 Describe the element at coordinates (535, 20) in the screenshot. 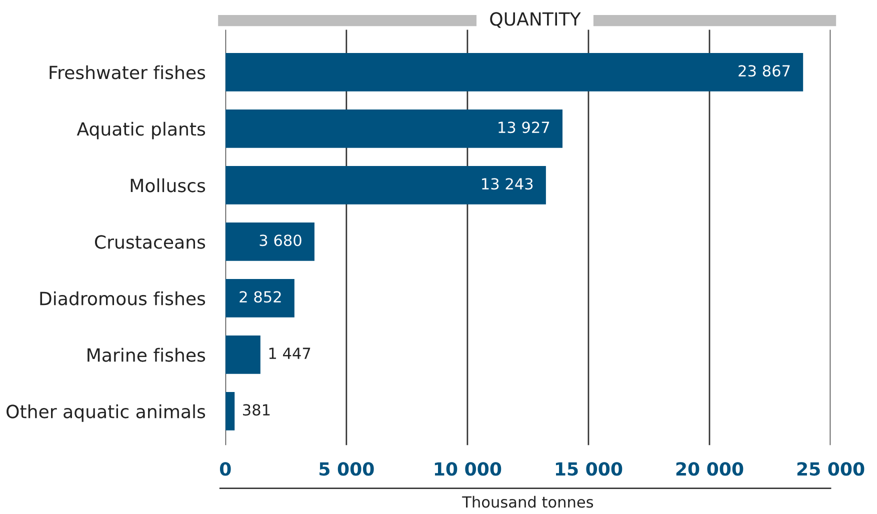

I see `chart-title: QUANTITY` at that location.